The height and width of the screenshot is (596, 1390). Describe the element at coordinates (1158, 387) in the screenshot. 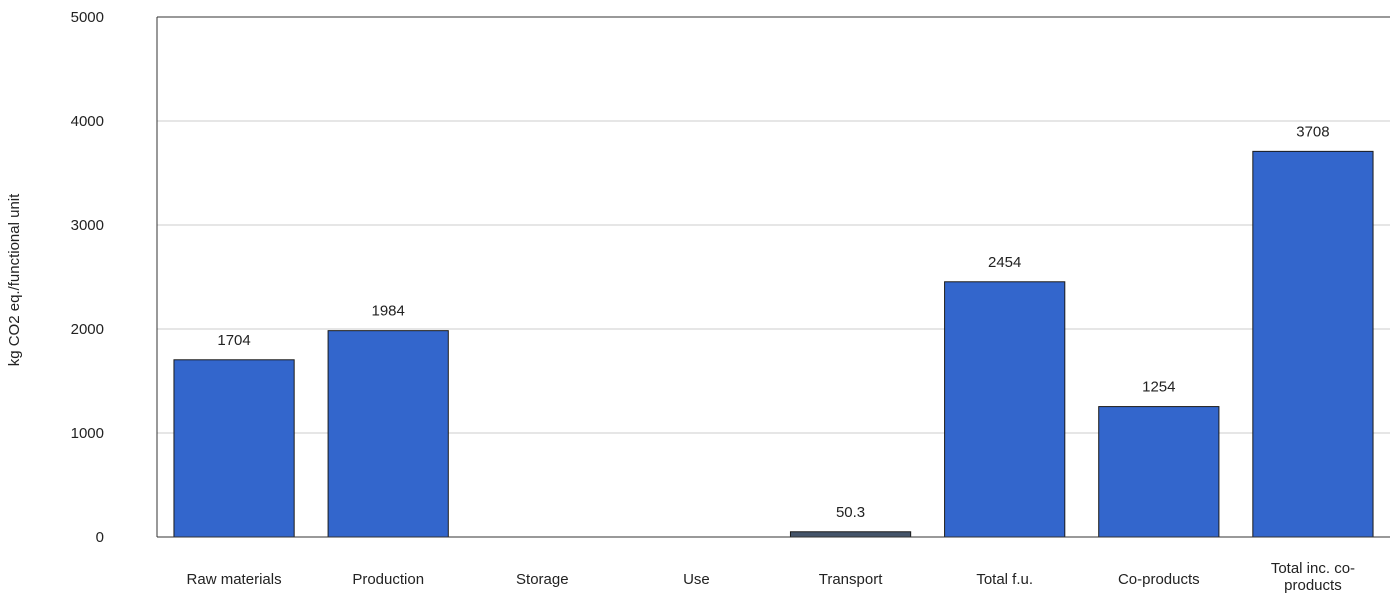

I see `bar-value-label: 1254` at that location.